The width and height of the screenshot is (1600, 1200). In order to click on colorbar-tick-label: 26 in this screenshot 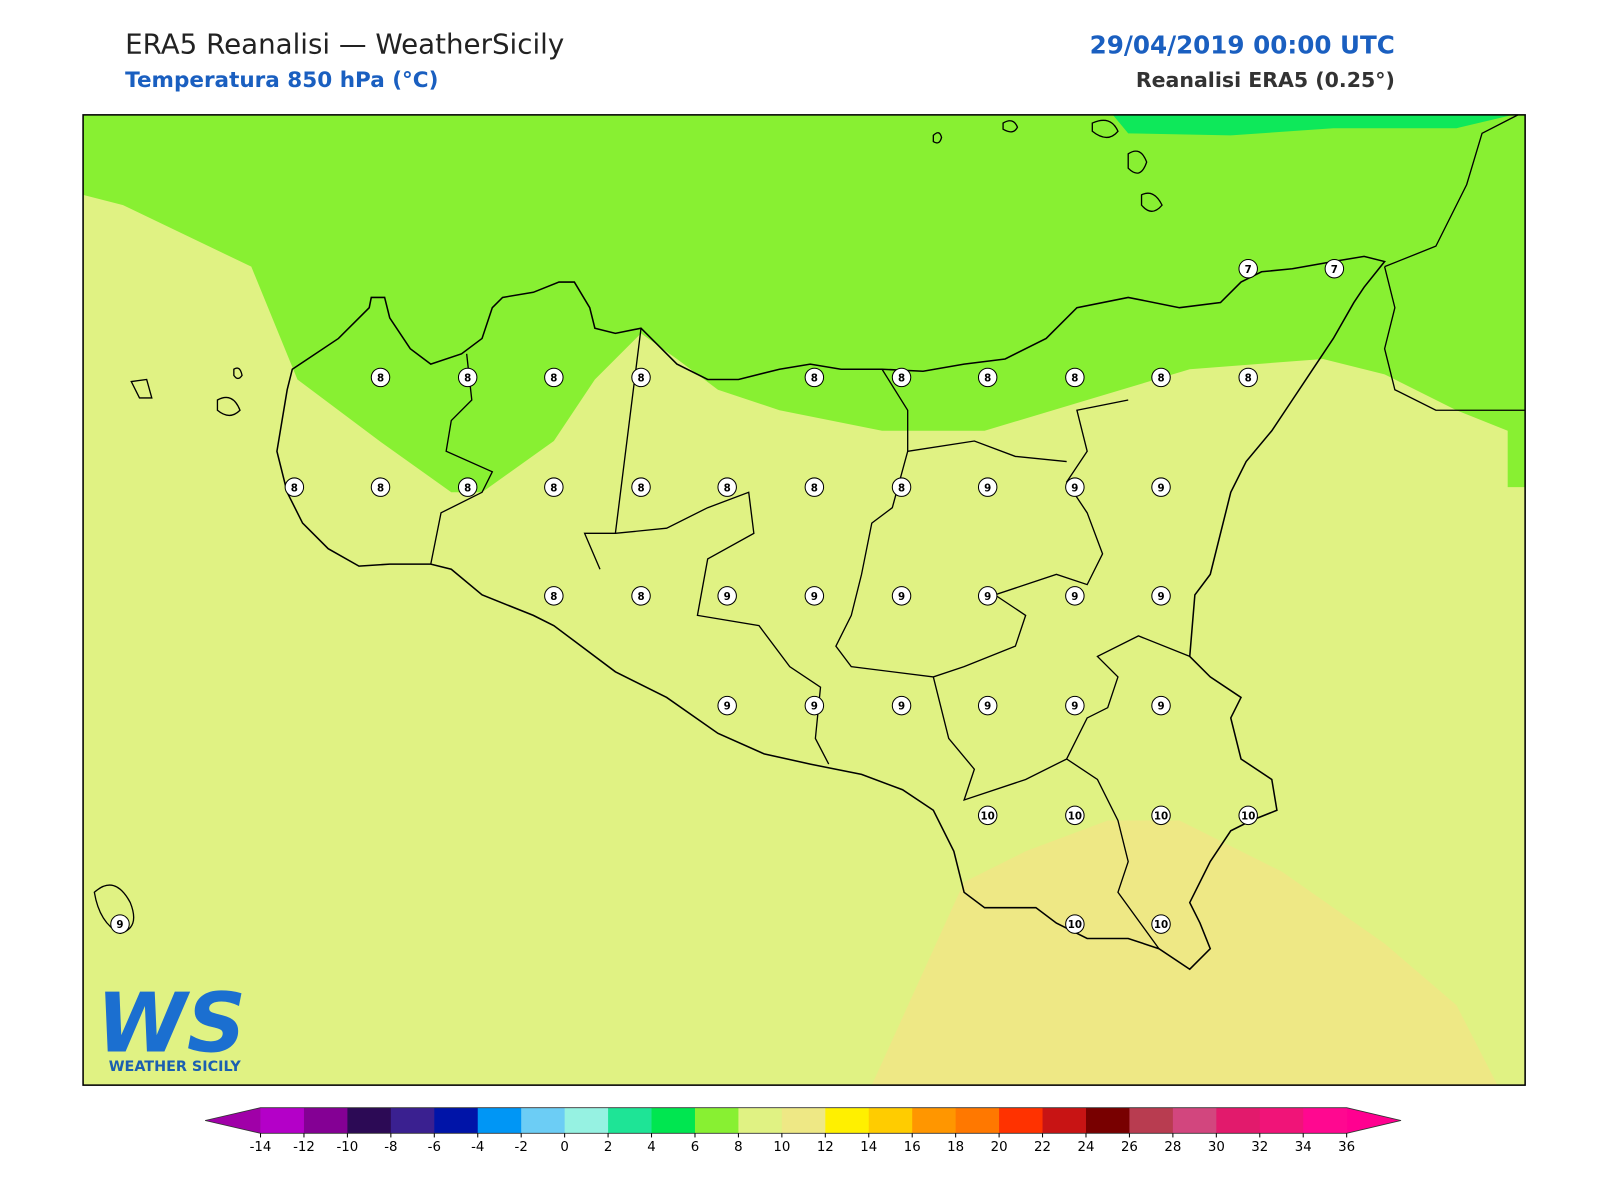, I will do `click(1129, 1147)`.